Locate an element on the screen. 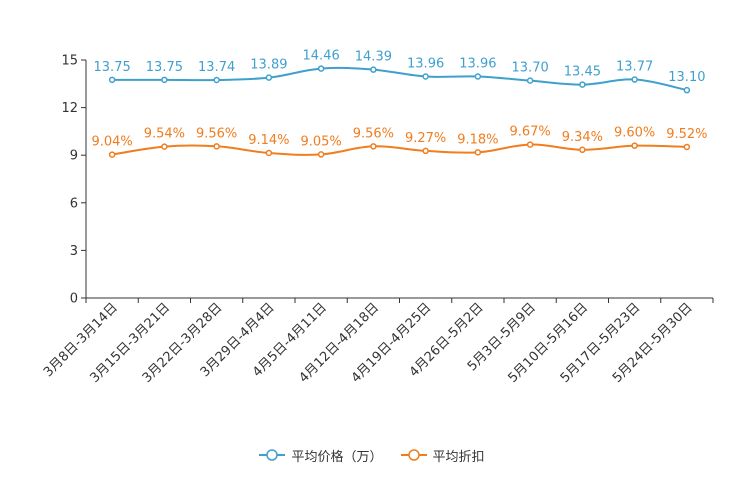 The height and width of the screenshot is (496, 744). data-label: 14.46 is located at coordinates (321, 56).